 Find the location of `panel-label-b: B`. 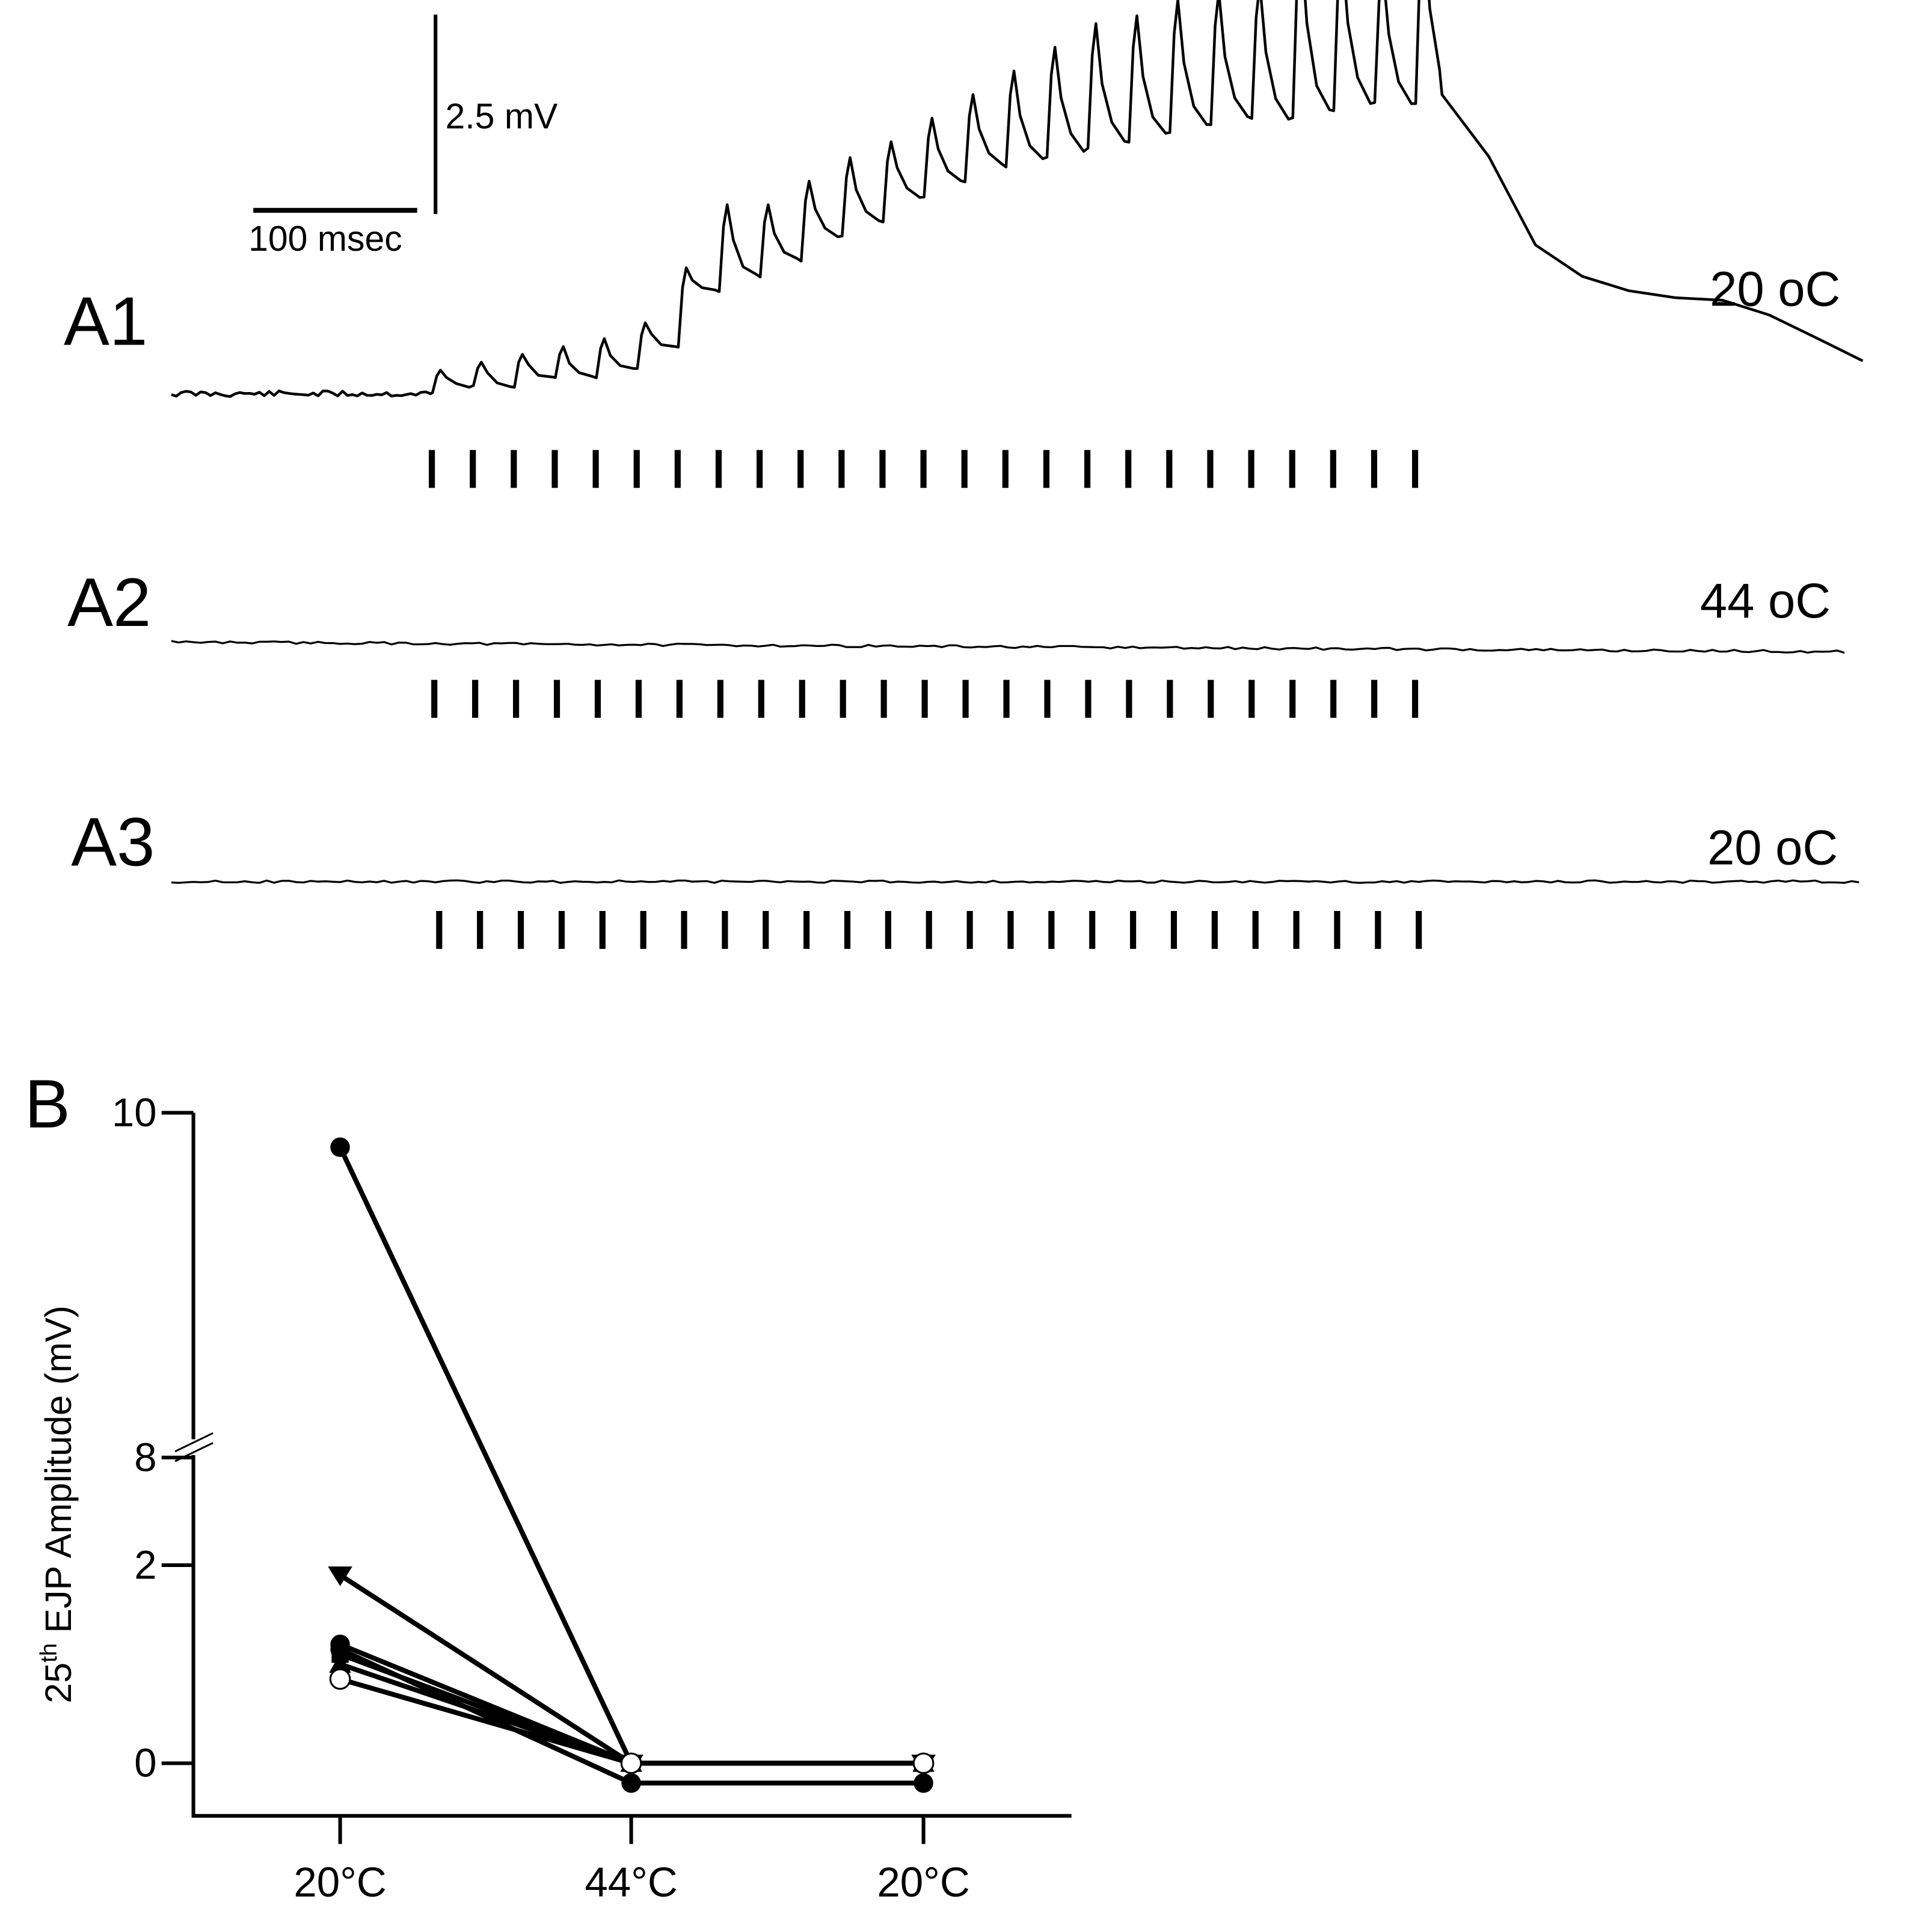

panel-label-b: B is located at coordinates (47, 1104).